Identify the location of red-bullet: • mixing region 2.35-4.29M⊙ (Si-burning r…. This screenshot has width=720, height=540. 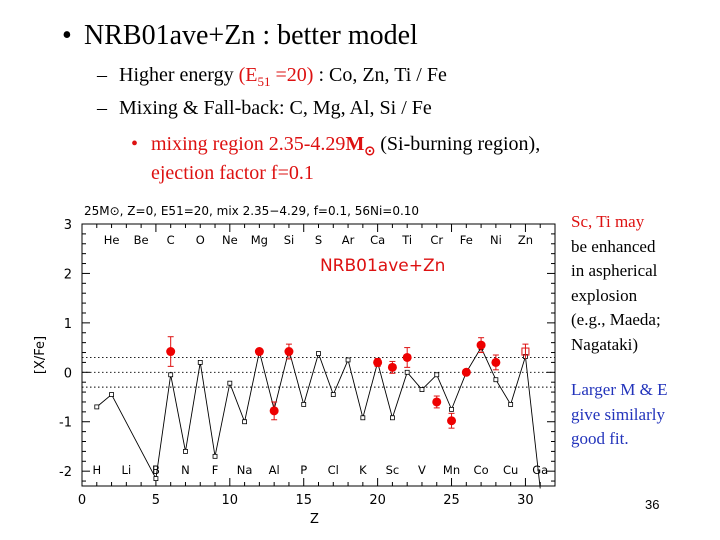
(335, 146).